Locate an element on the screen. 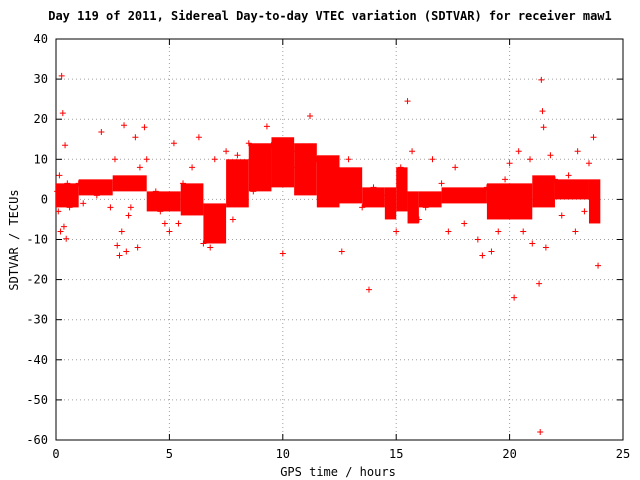 The width and height of the screenshot is (640, 480). y-tick-label: 30 is located at coordinates (41, 79).